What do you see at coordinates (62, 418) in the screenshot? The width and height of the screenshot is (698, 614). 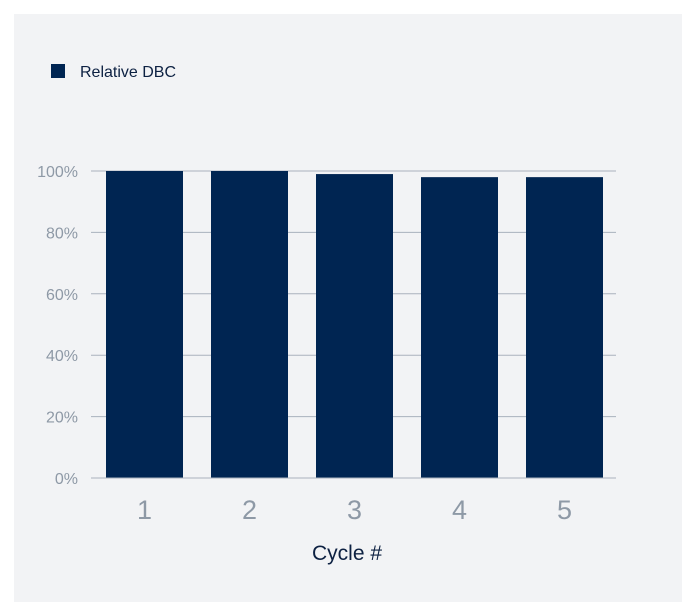 I see `y-tick-label: 20%` at bounding box center [62, 418].